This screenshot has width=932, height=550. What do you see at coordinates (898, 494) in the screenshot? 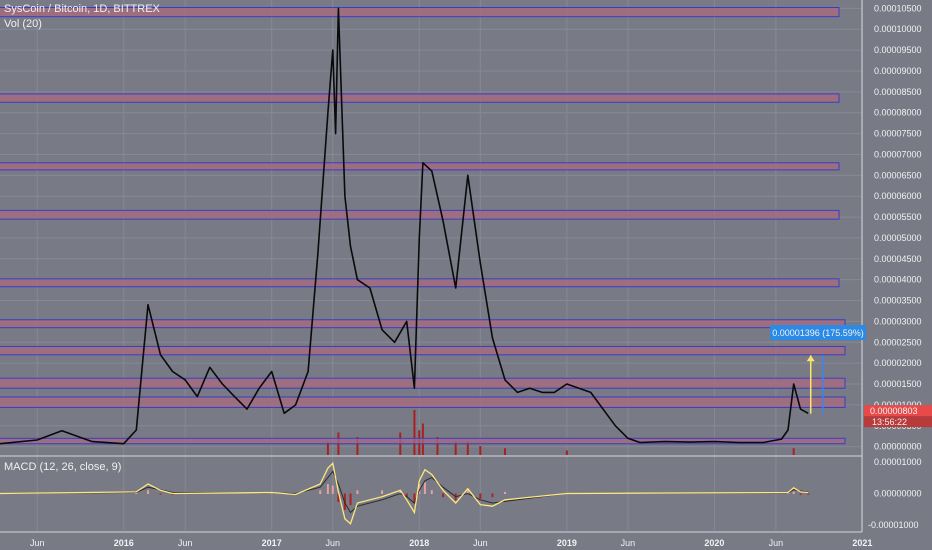
I see `macd-tick-label: 0.00000000` at bounding box center [898, 494].